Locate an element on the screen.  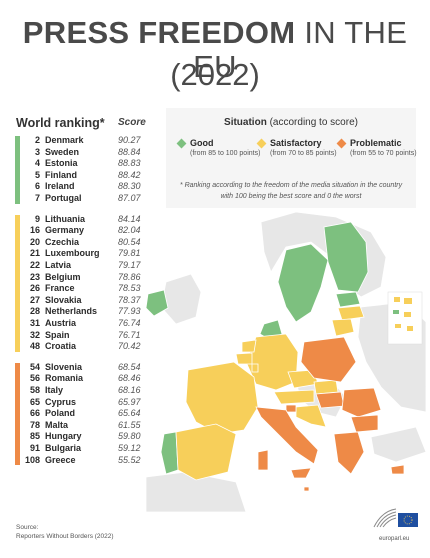
rank-value: 78 is located at coordinates (34, 424).